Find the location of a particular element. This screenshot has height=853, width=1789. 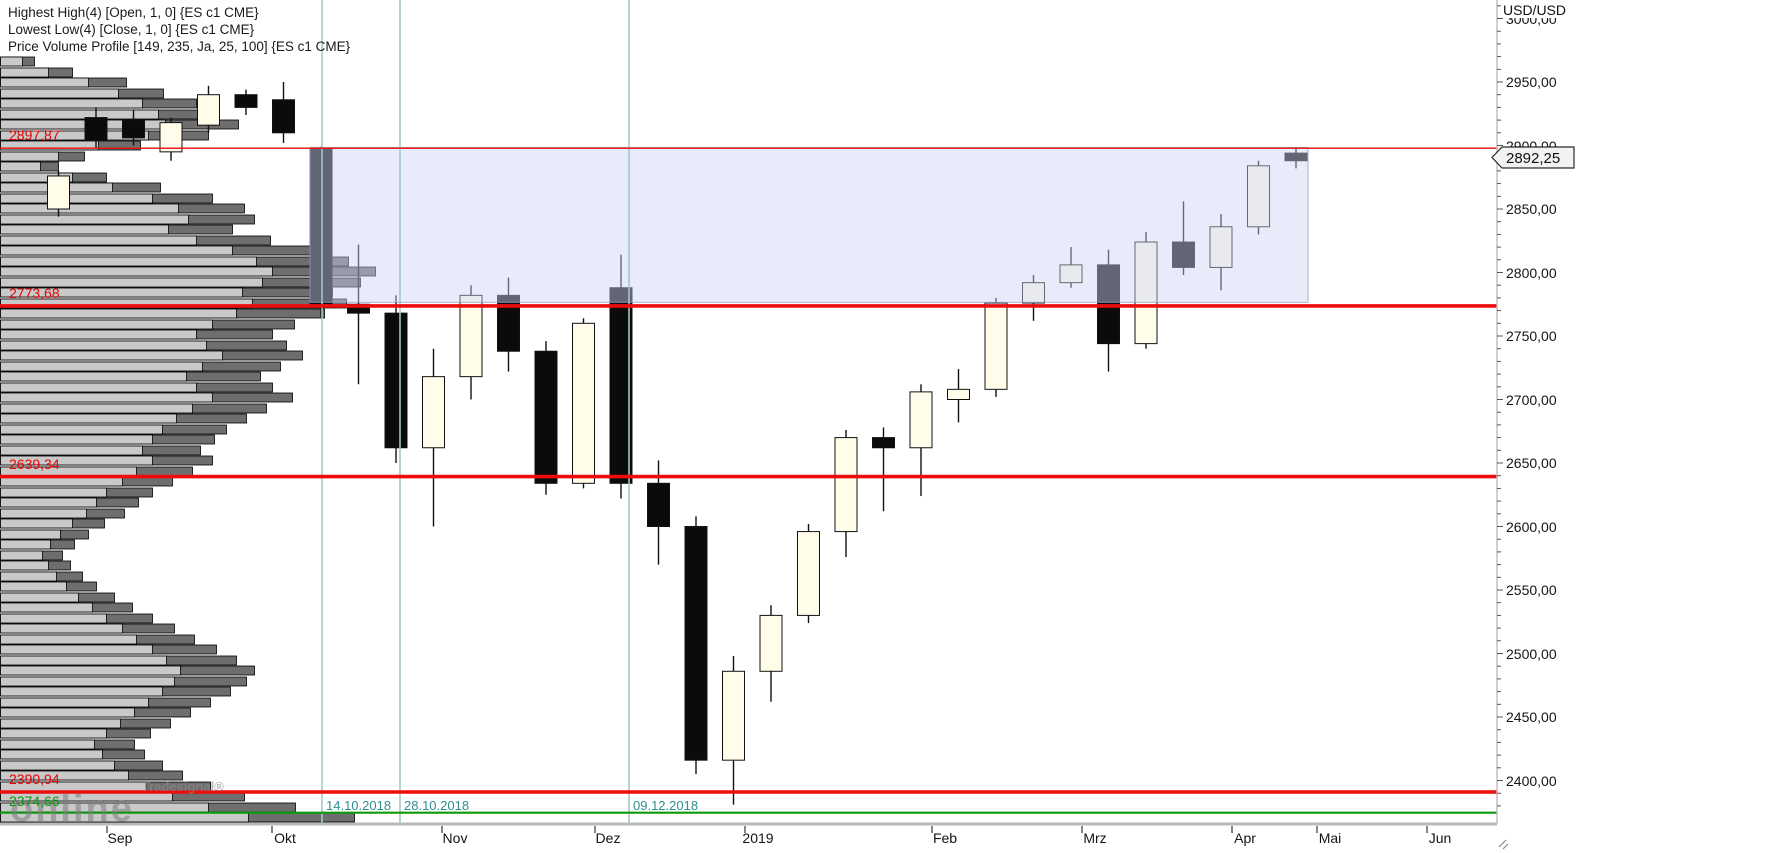

resize-grip-icon is located at coordinates (1505, 846).